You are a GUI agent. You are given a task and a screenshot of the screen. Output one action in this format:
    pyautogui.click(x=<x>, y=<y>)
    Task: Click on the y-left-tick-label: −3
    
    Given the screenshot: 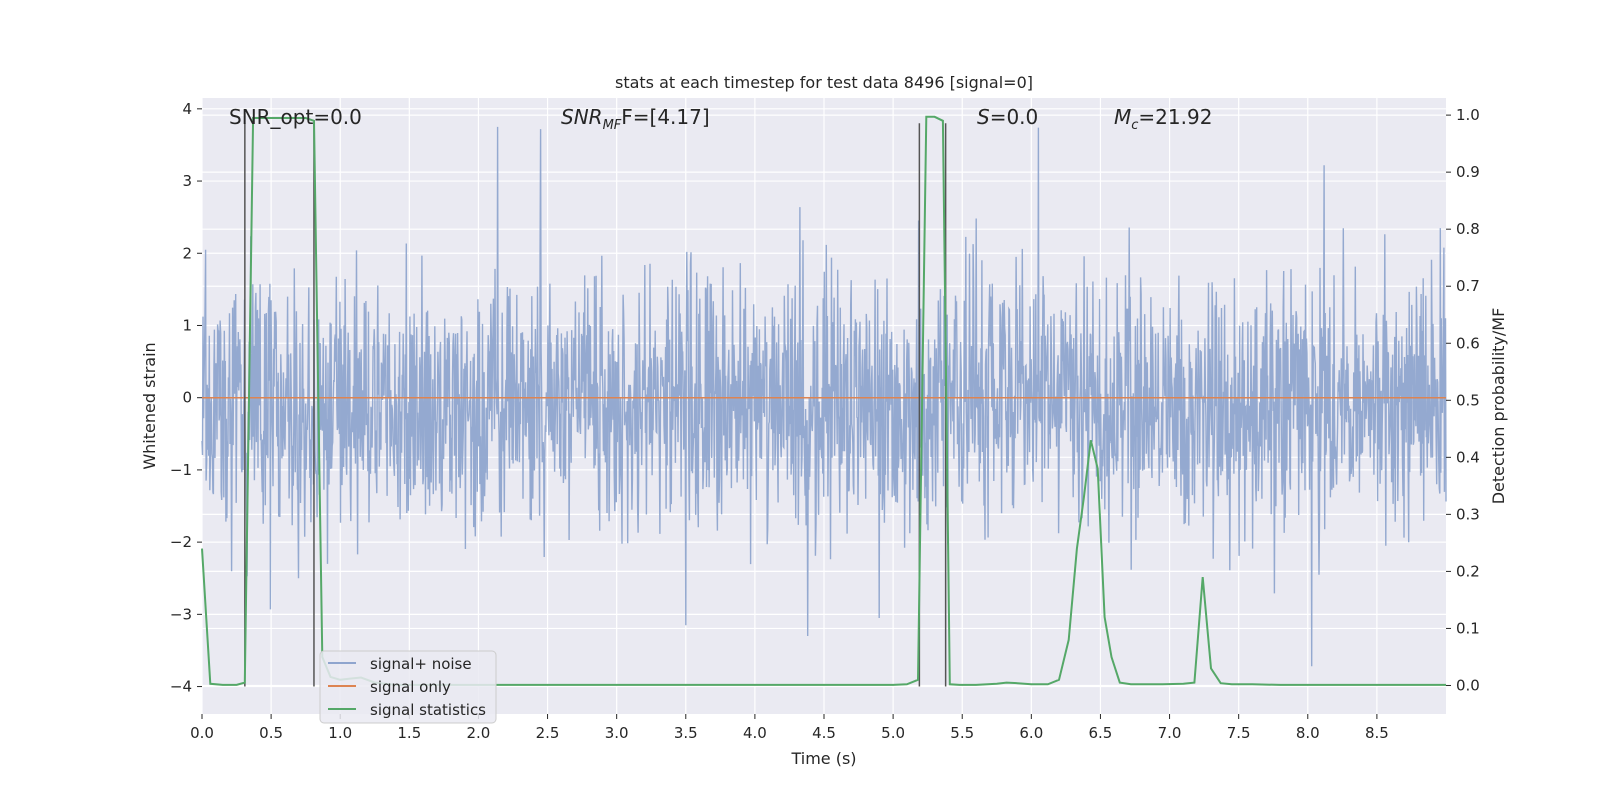 What is the action you would take?
    pyautogui.click(x=181, y=614)
    